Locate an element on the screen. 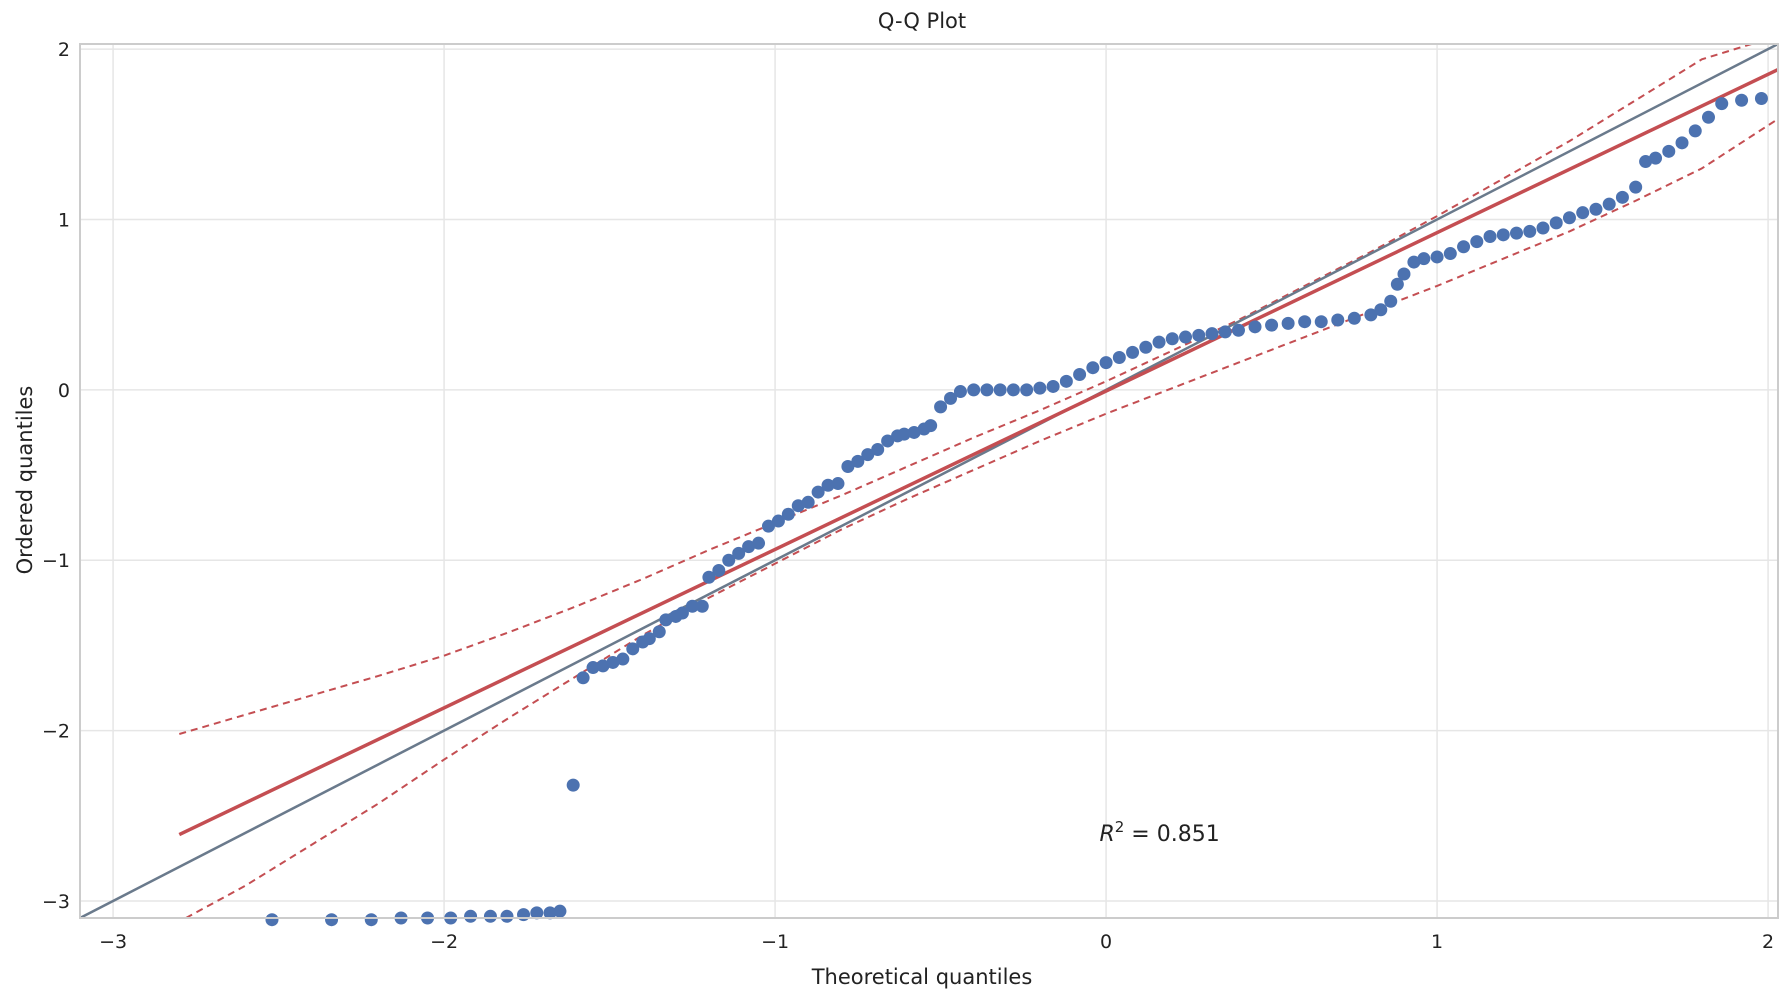 The width and height of the screenshot is (1783, 998). y-tick-labels: −3 −2 −1 0 1 2 is located at coordinates (56, 476).